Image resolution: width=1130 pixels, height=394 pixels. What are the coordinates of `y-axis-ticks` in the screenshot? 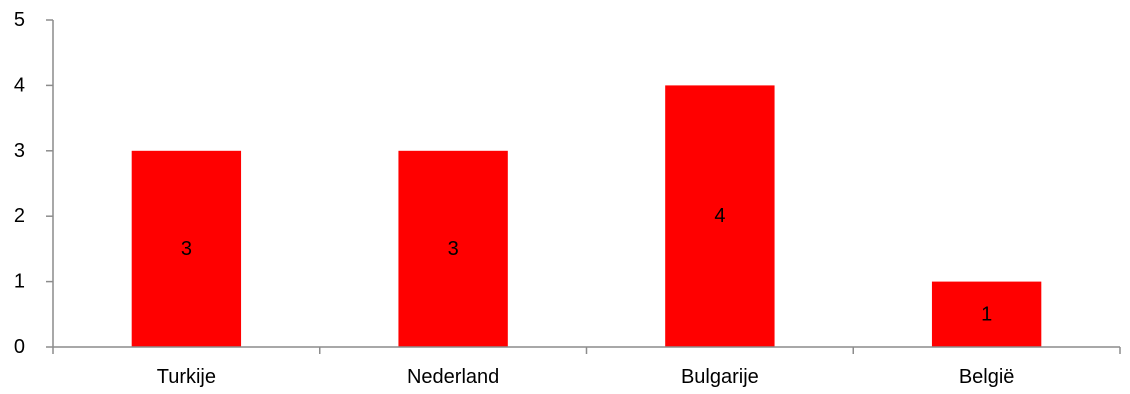 It's located at (49, 183).